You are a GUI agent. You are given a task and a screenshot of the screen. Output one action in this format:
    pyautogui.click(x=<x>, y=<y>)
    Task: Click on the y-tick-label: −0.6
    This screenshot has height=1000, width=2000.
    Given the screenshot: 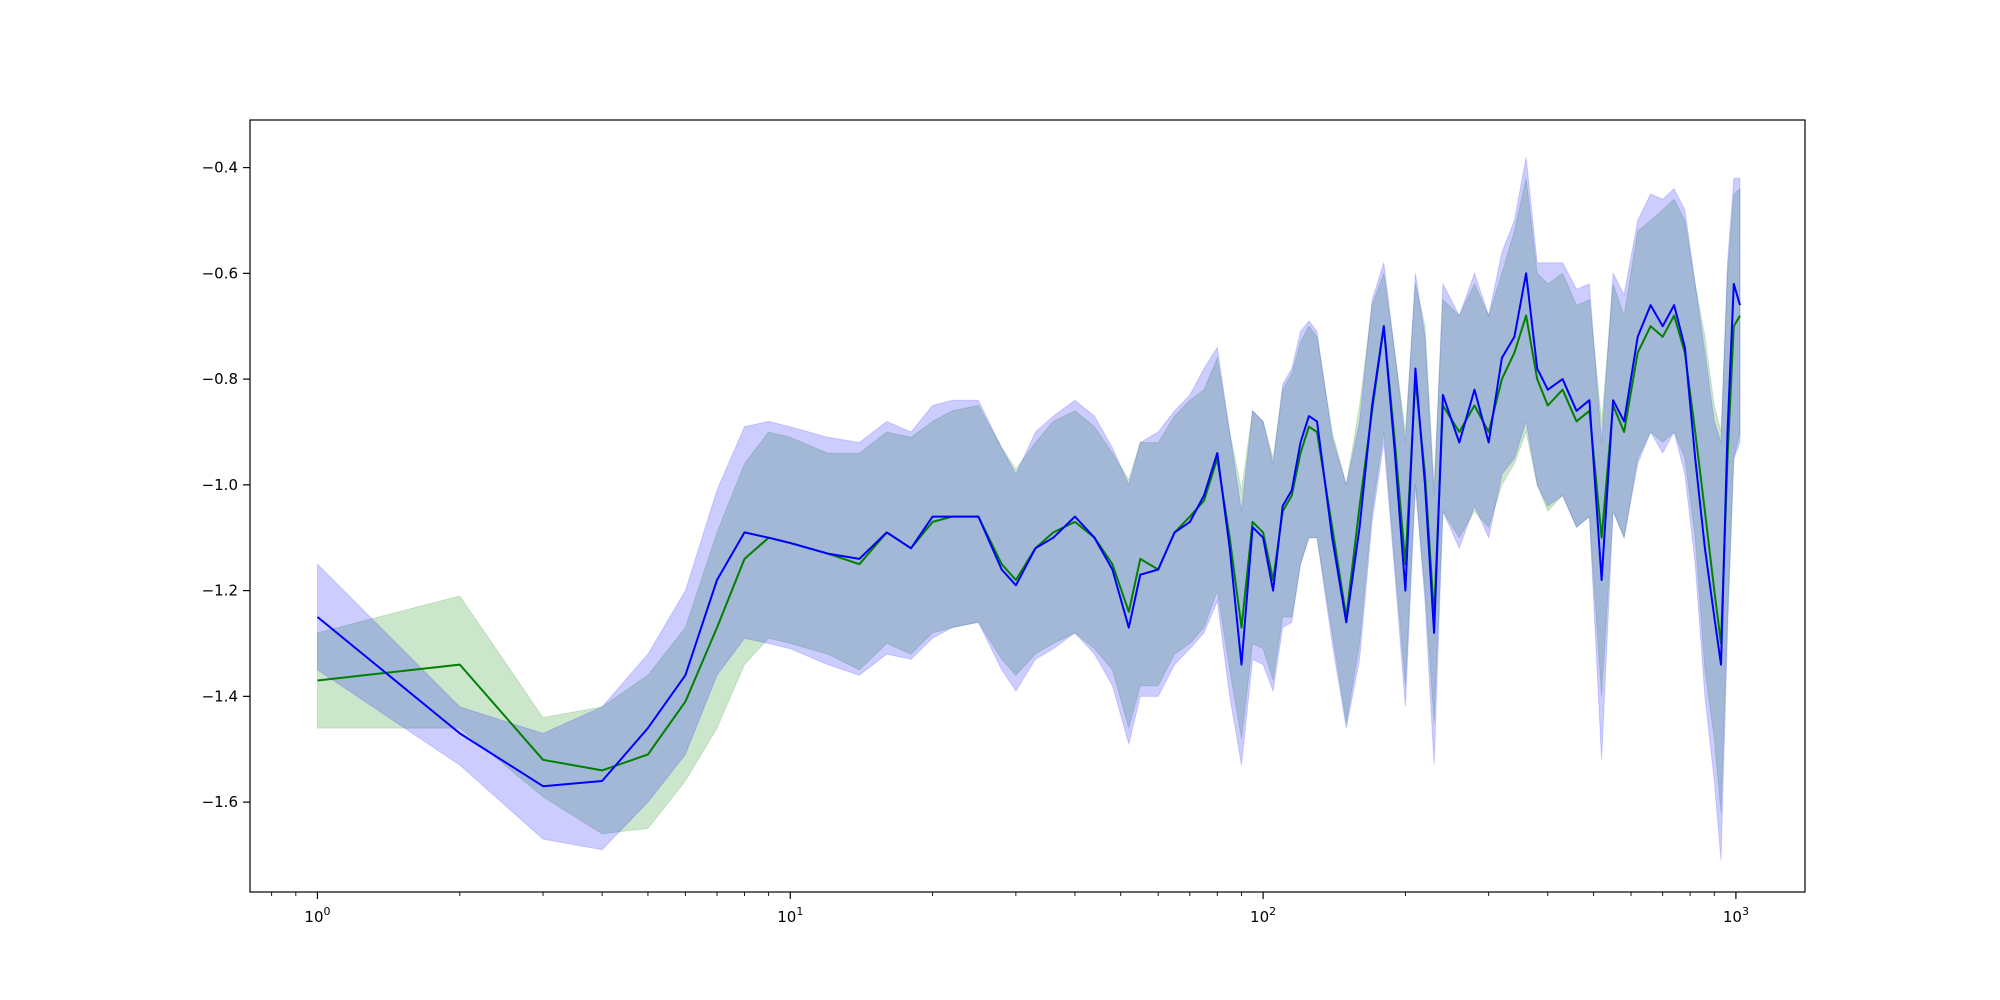 What is the action you would take?
    pyautogui.click(x=220, y=273)
    